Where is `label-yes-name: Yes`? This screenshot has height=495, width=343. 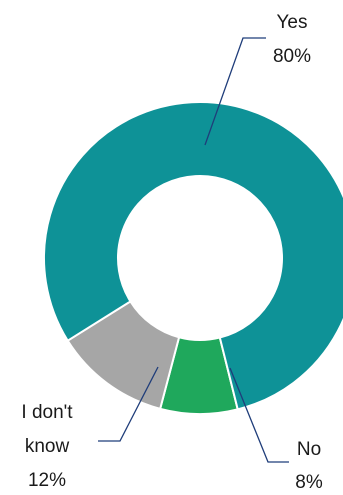
label-yes-name: Yes is located at coordinates (292, 22).